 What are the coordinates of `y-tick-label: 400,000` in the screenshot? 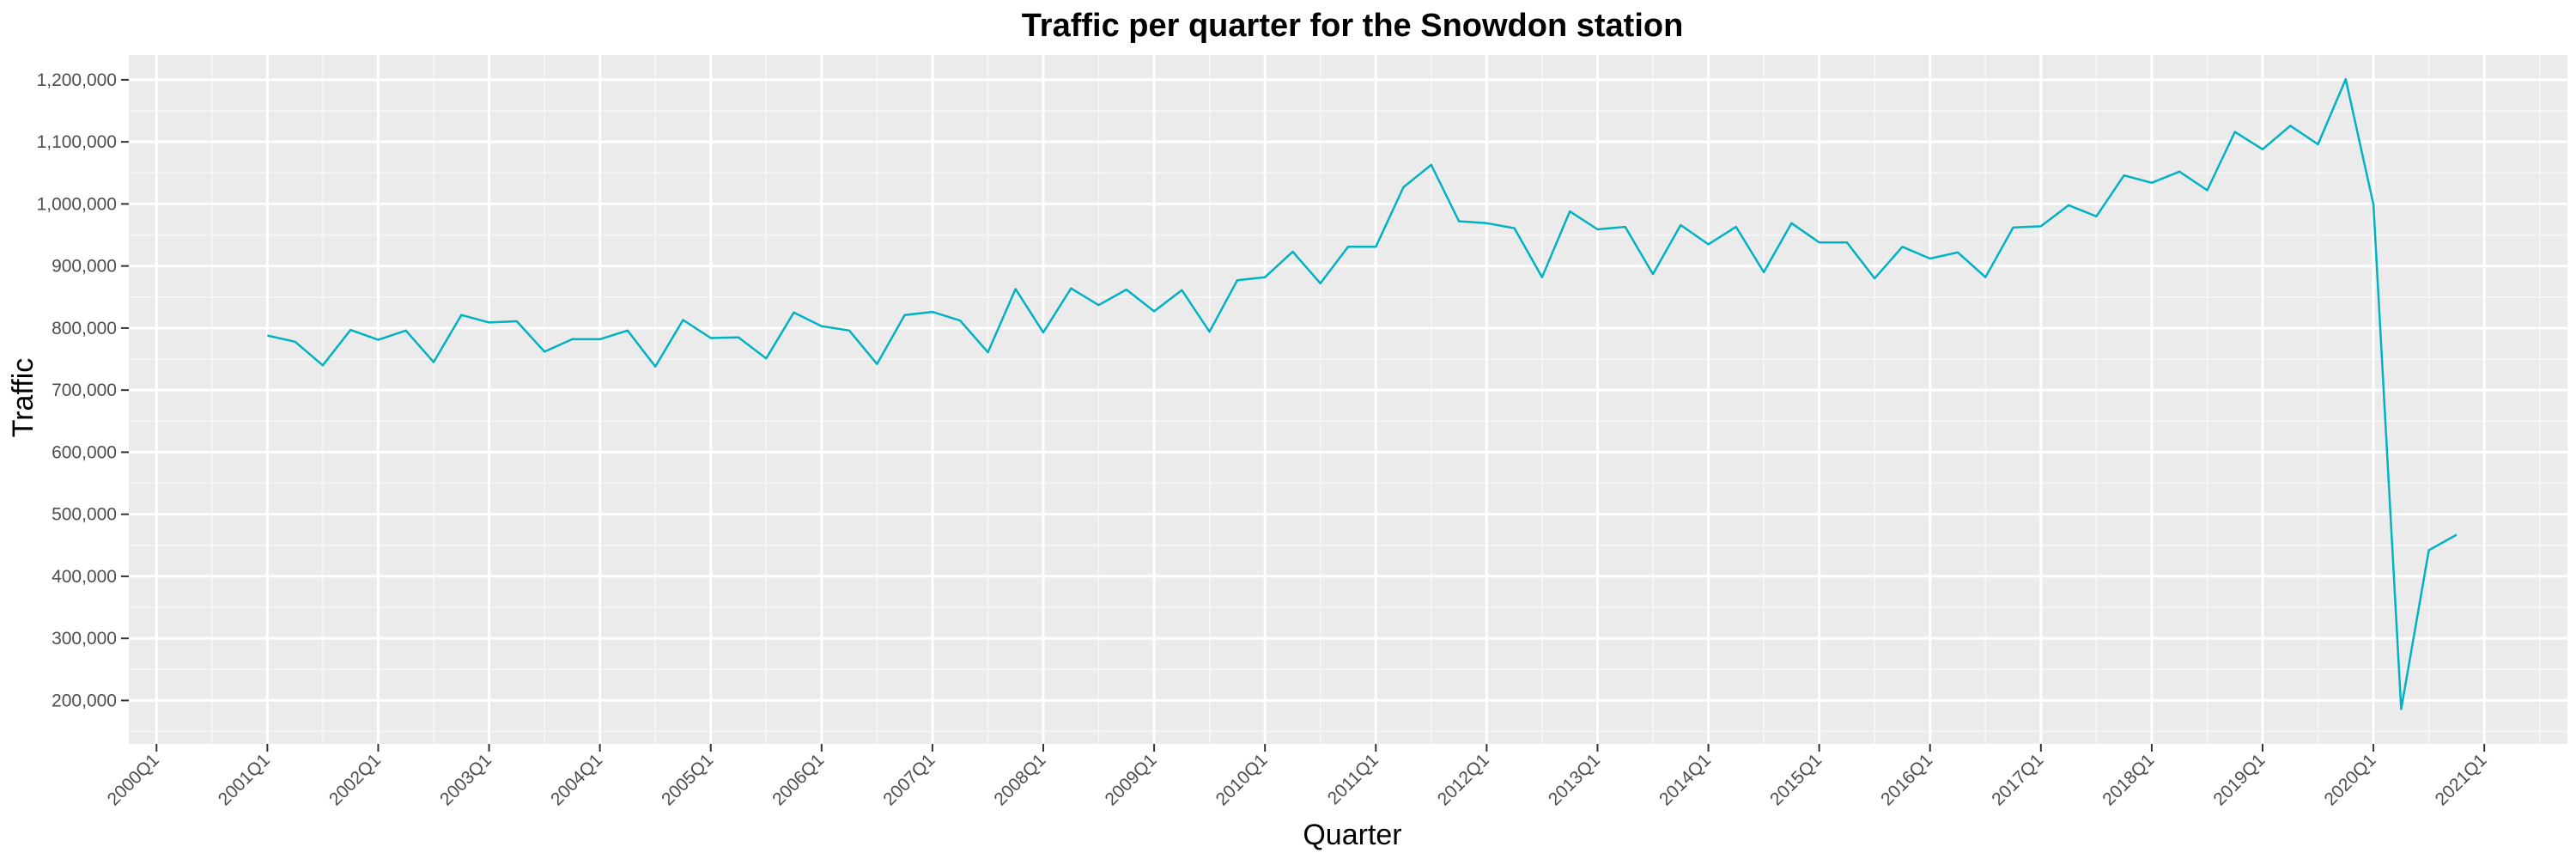 It's located at (85, 577).